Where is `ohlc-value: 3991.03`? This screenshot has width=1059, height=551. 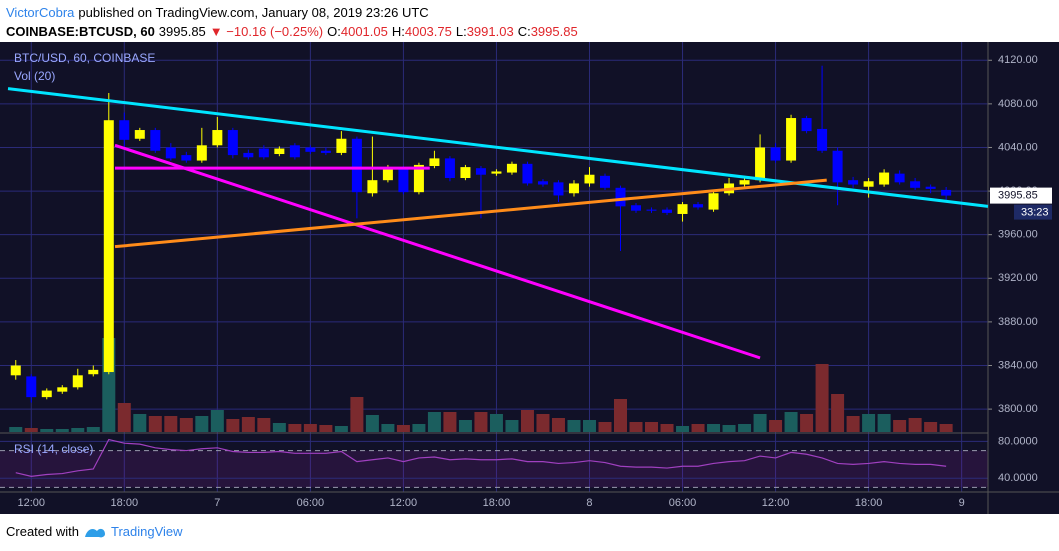
ohlc-value: 3991.03 is located at coordinates (490, 31).